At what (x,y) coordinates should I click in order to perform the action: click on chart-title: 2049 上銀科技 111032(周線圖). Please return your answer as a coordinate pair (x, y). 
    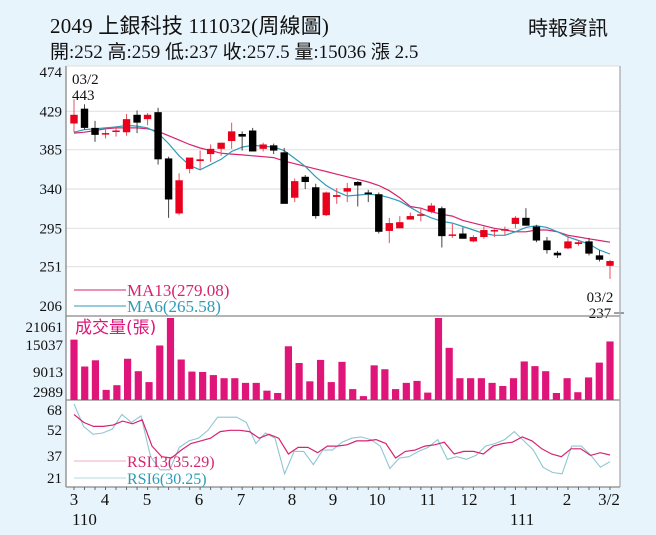
    Looking at the image, I should click on (190, 26).